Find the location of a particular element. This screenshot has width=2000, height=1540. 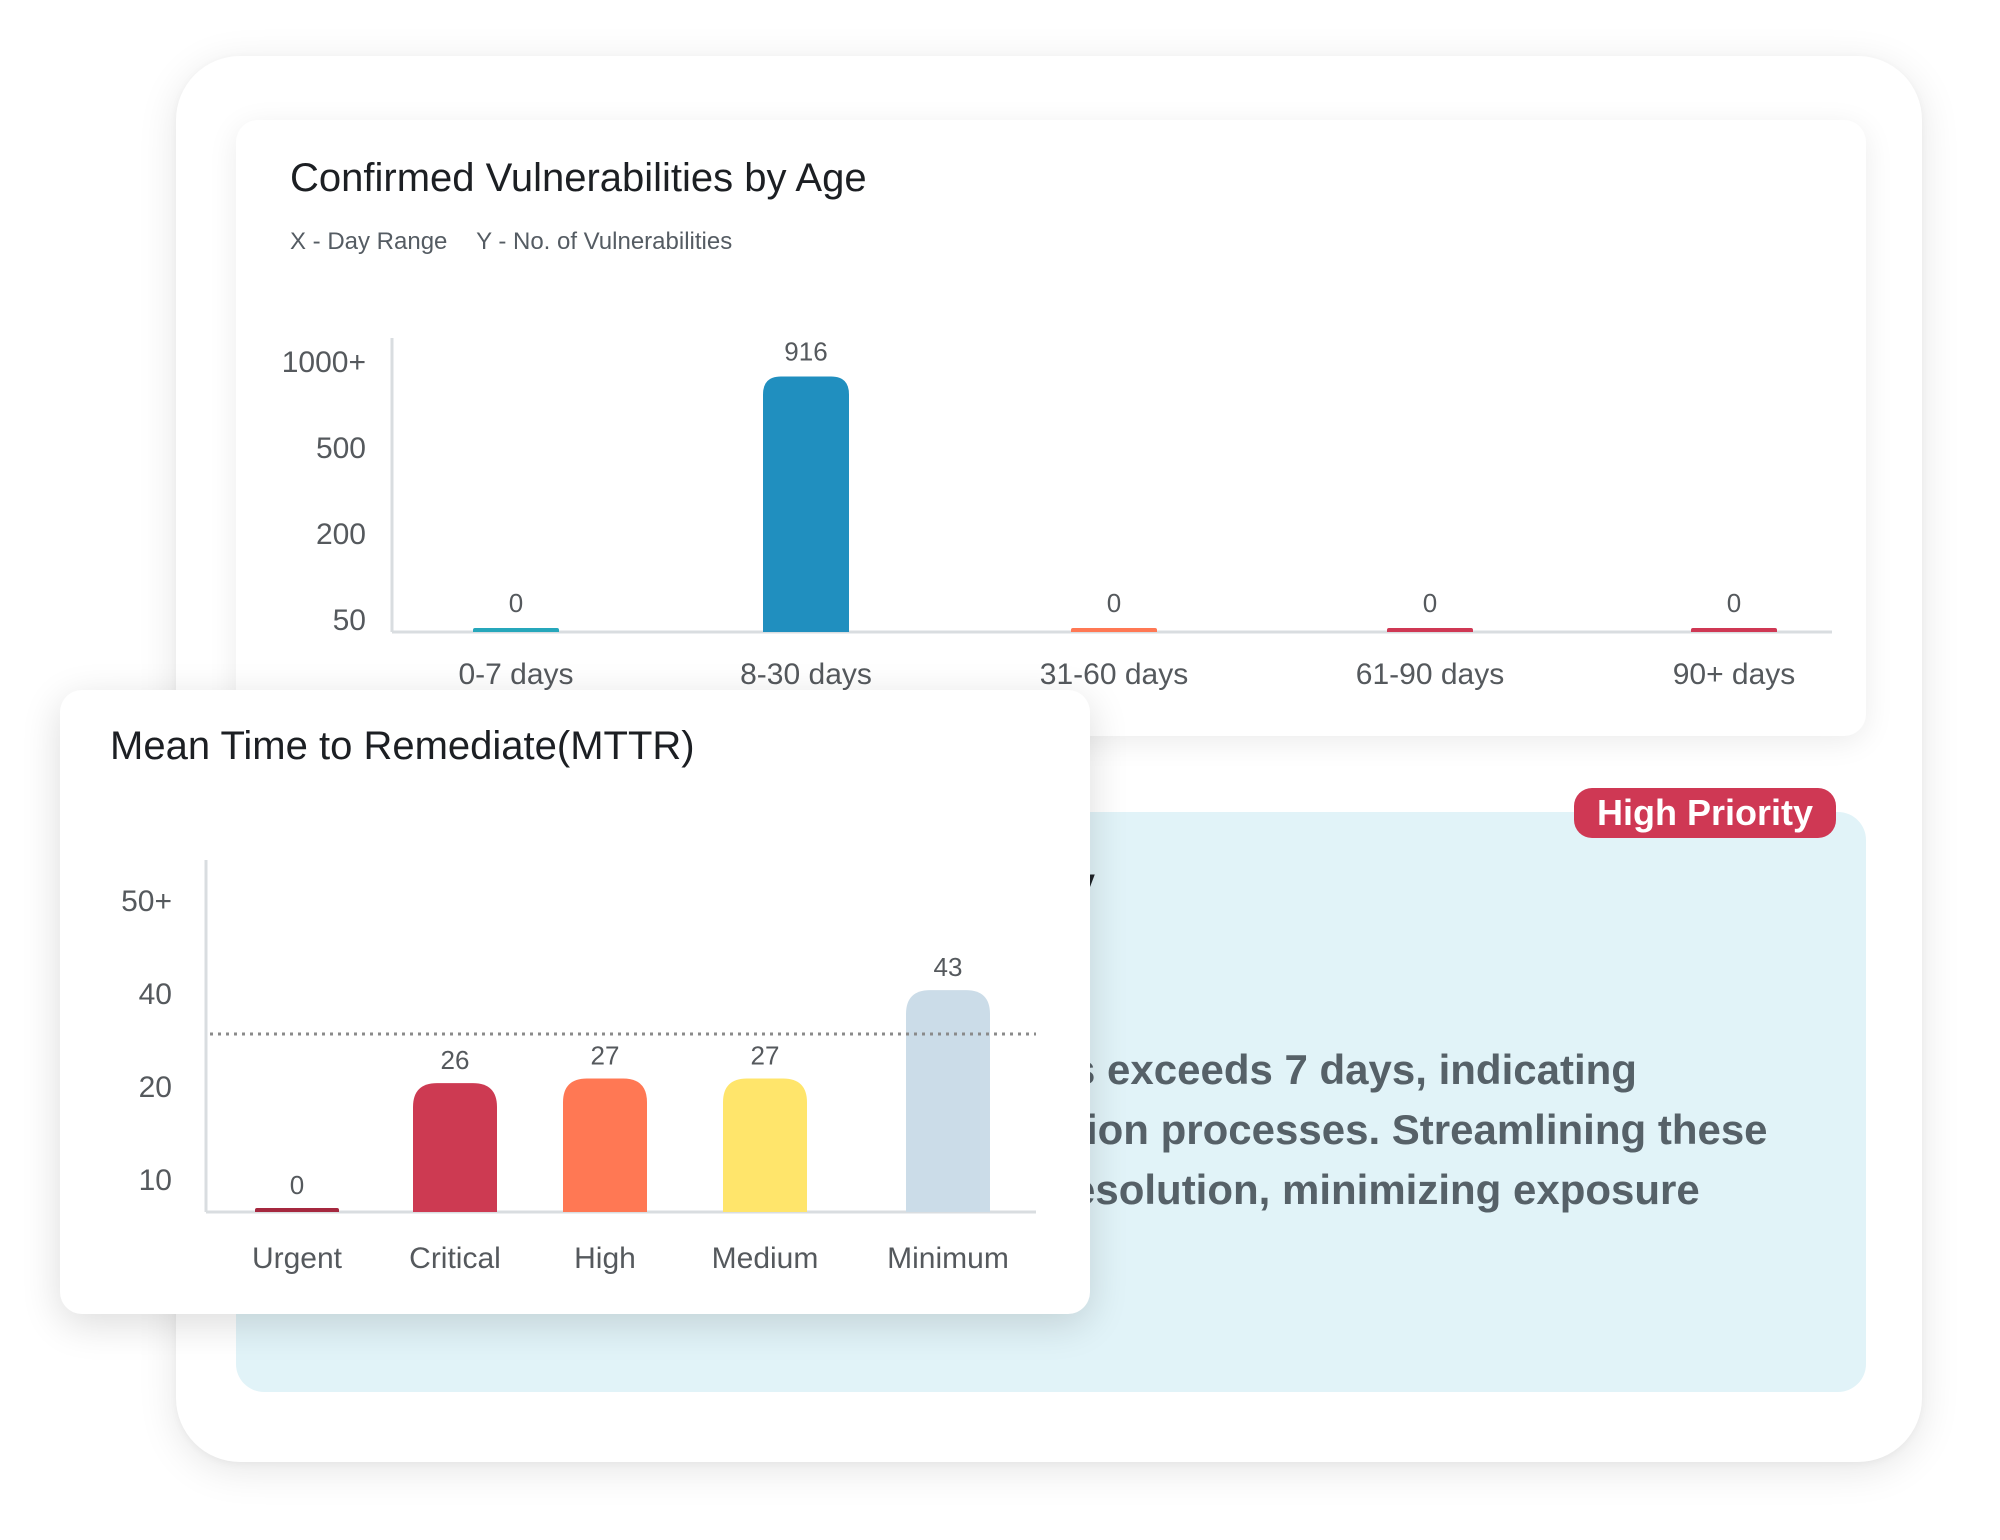

mttr-y-tick-label: 50+ is located at coordinates (146, 901).